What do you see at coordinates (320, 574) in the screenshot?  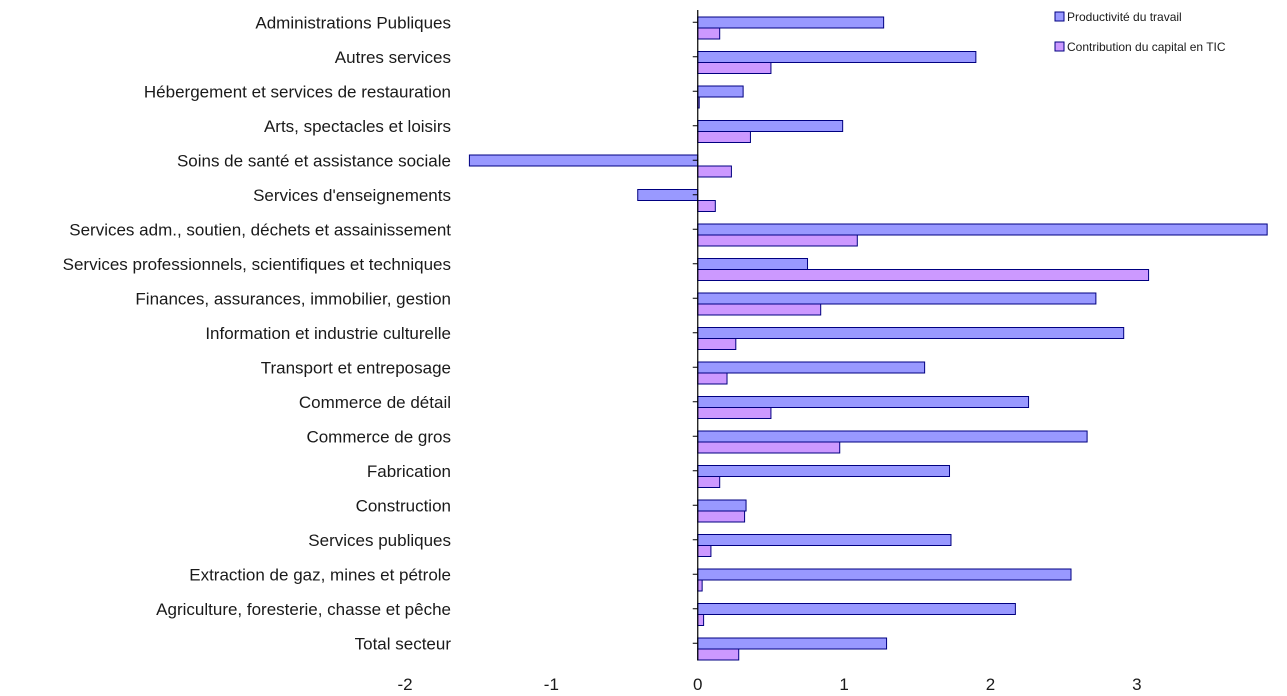 I see `category-label: Extraction de gaz, mines et pétrole` at bounding box center [320, 574].